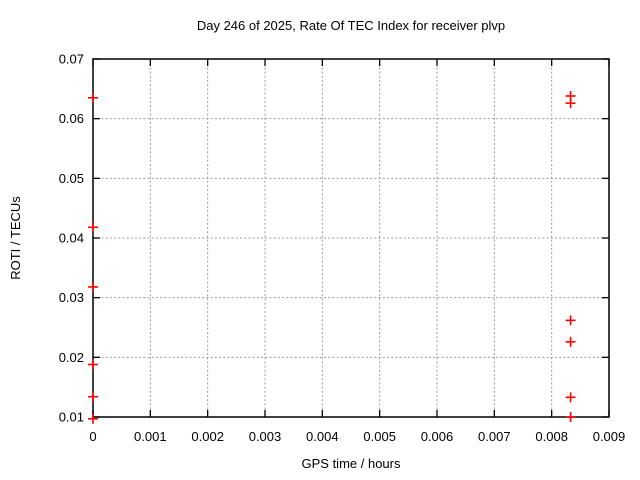 Image resolution: width=640 pixels, height=480 pixels. What do you see at coordinates (351, 463) in the screenshot?
I see `x-axis-label: GPS time / hours` at bounding box center [351, 463].